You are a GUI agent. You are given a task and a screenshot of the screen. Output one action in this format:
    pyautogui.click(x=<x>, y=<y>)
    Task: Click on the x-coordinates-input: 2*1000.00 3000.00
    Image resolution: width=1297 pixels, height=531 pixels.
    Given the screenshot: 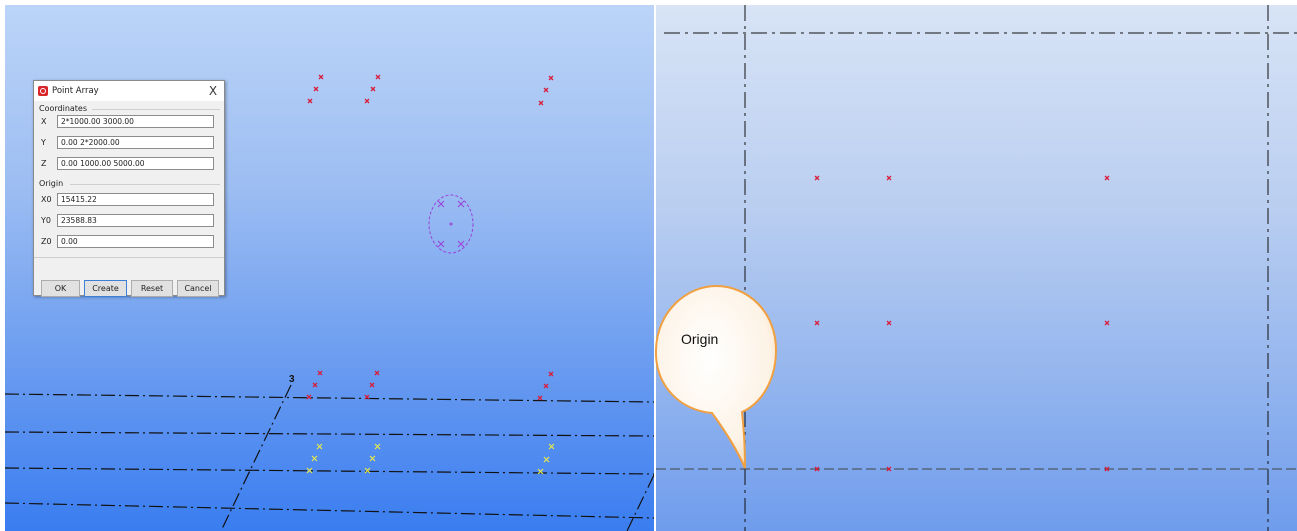 What is the action you would take?
    pyautogui.click(x=135, y=121)
    